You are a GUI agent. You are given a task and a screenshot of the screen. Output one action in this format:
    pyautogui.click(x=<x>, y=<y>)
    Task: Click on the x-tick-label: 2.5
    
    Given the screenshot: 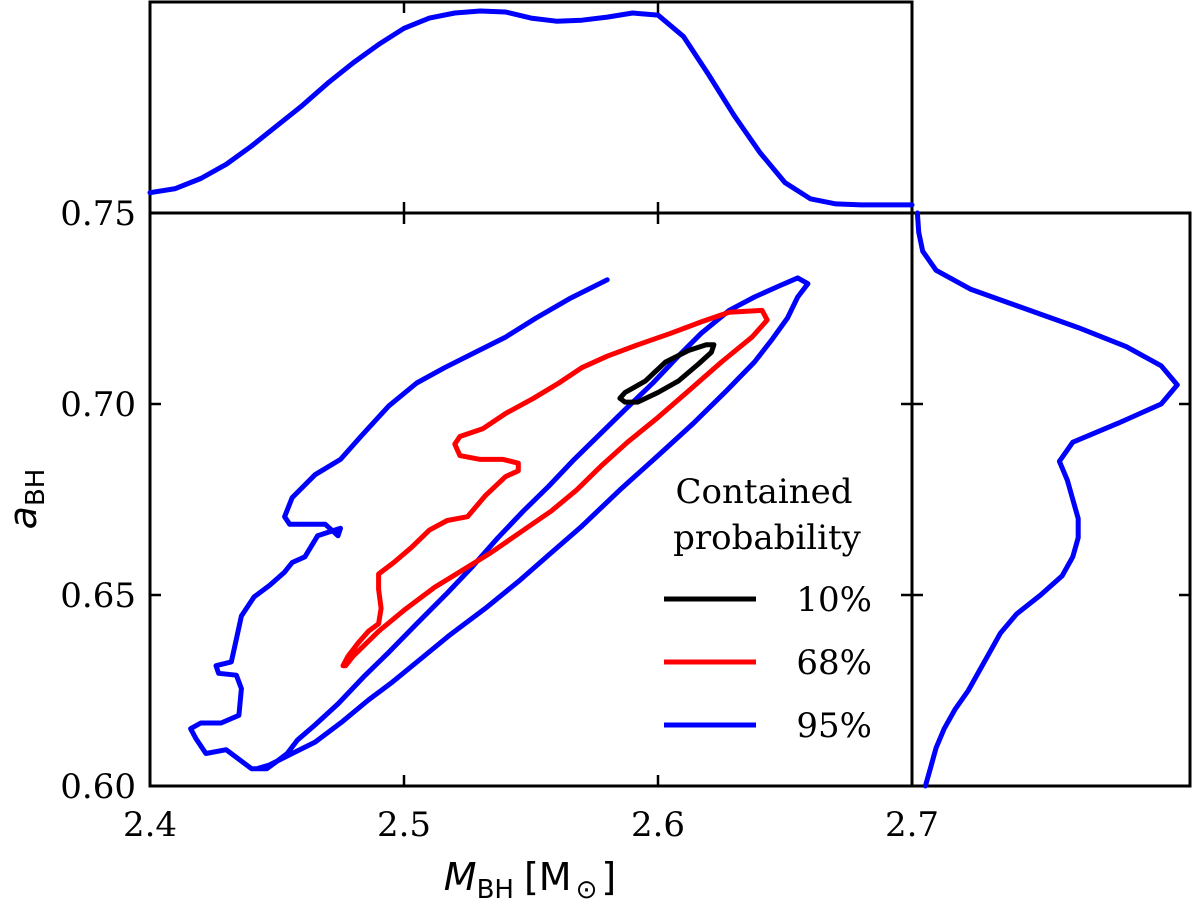 What is the action you would take?
    pyautogui.click(x=404, y=825)
    